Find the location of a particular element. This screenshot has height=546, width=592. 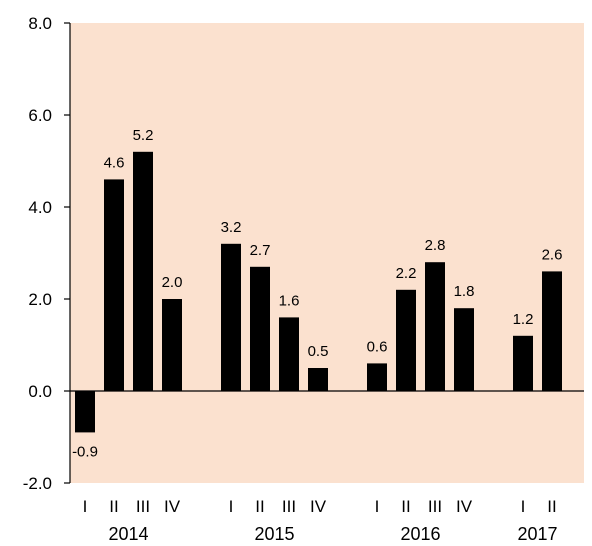

bar-2015-q4 is located at coordinates (318, 379).